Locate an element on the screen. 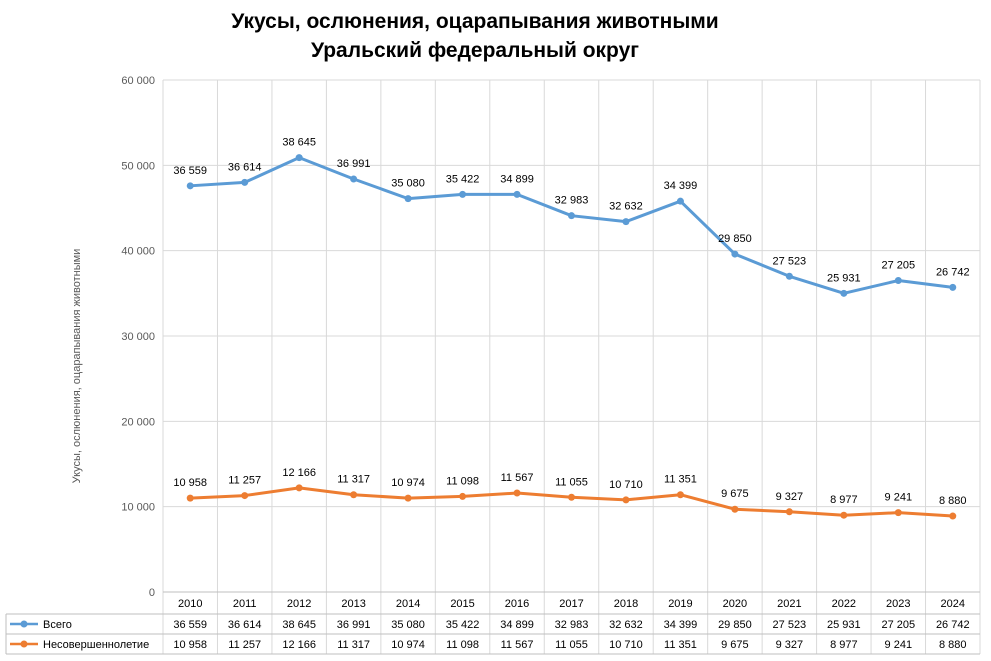  table-cell: 26 742 is located at coordinates (953, 625).